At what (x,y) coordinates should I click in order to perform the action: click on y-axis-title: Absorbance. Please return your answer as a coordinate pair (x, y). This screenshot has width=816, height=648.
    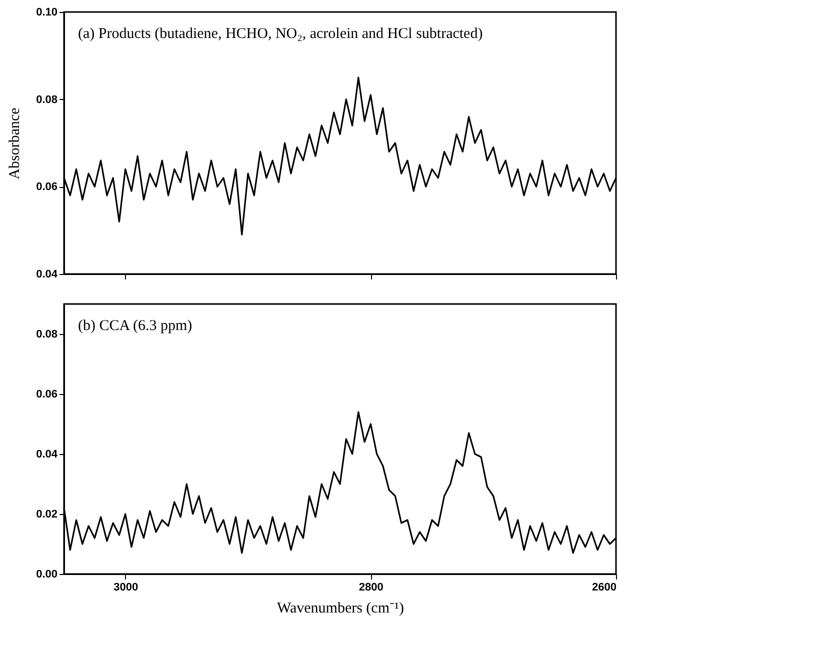
    Looking at the image, I should click on (15, 143).